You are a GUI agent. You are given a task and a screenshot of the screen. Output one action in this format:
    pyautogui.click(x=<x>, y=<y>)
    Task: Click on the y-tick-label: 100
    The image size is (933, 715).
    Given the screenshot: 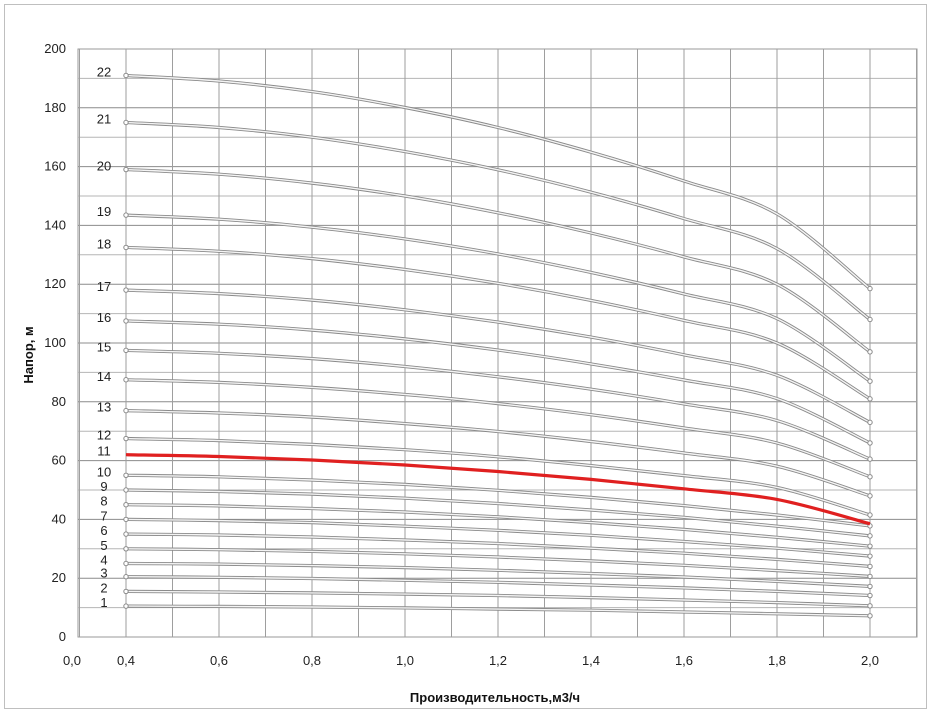 What is the action you would take?
    pyautogui.click(x=55, y=342)
    